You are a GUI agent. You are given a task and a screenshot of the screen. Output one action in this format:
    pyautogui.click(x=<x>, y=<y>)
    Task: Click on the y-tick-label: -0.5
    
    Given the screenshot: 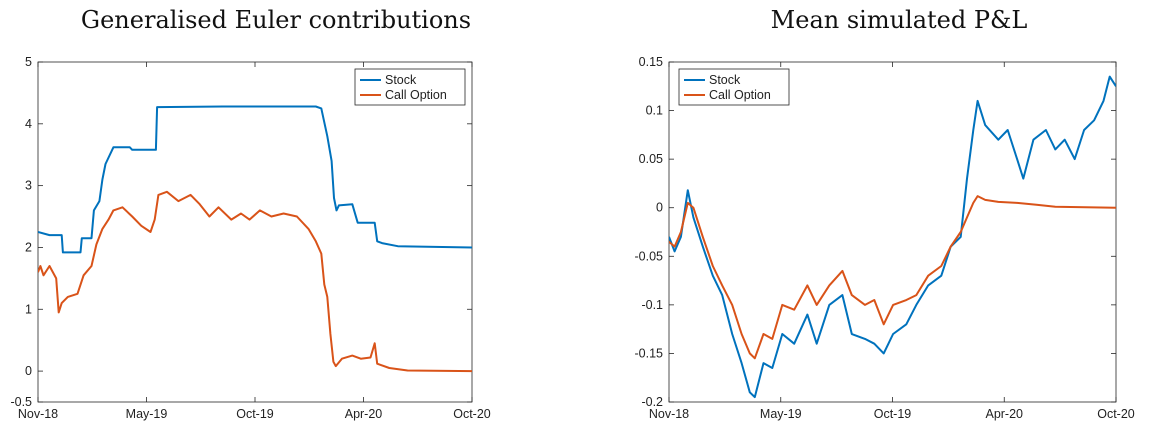 What is the action you would take?
    pyautogui.click(x=21, y=402)
    